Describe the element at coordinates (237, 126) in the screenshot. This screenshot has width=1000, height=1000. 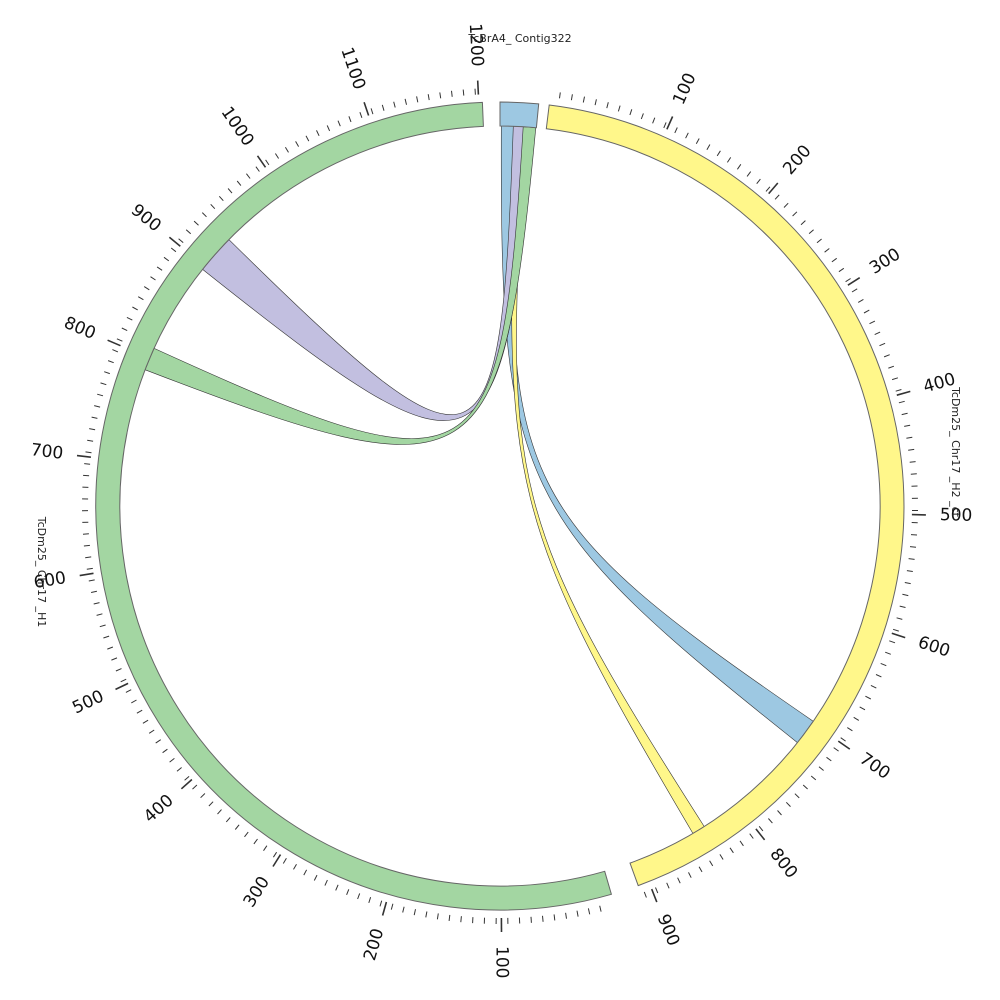
I see `tick-label-h1: 1000` at that location.